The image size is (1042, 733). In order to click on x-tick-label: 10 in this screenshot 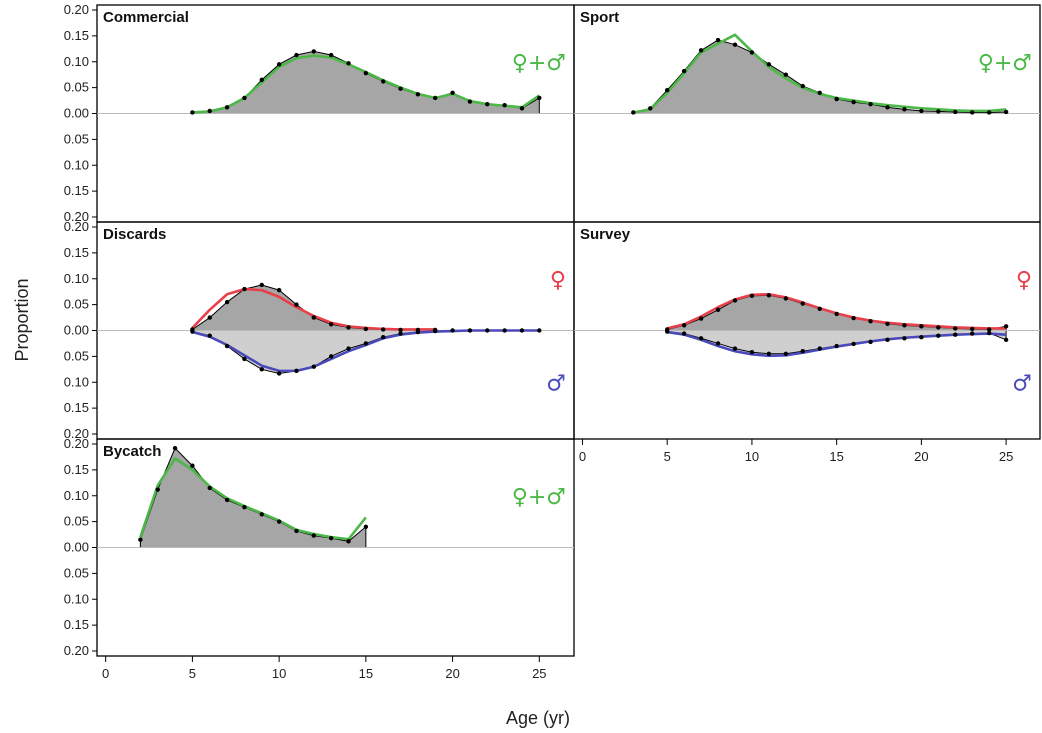, I will do `click(752, 456)`.